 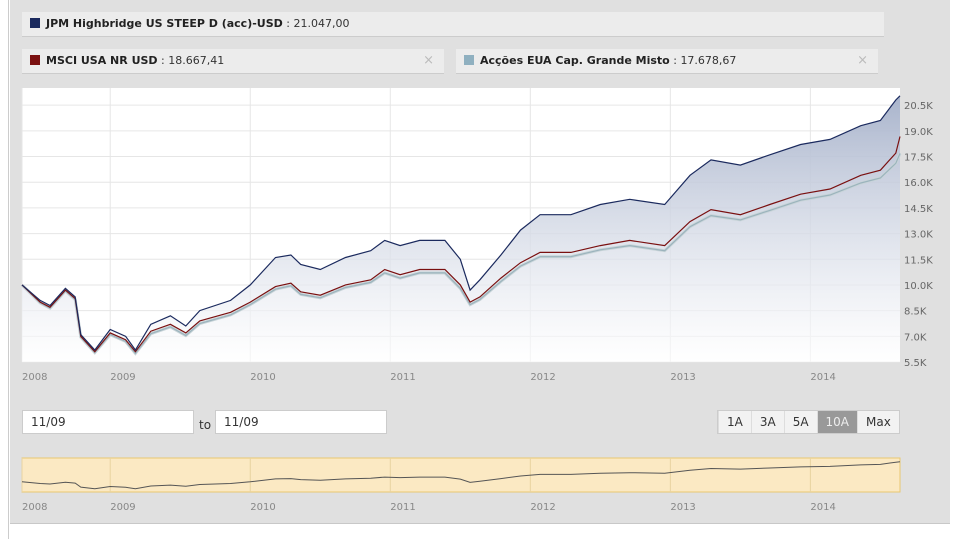 What do you see at coordinates (767, 422) in the screenshot?
I see `range-3a-button: 3A` at bounding box center [767, 422].